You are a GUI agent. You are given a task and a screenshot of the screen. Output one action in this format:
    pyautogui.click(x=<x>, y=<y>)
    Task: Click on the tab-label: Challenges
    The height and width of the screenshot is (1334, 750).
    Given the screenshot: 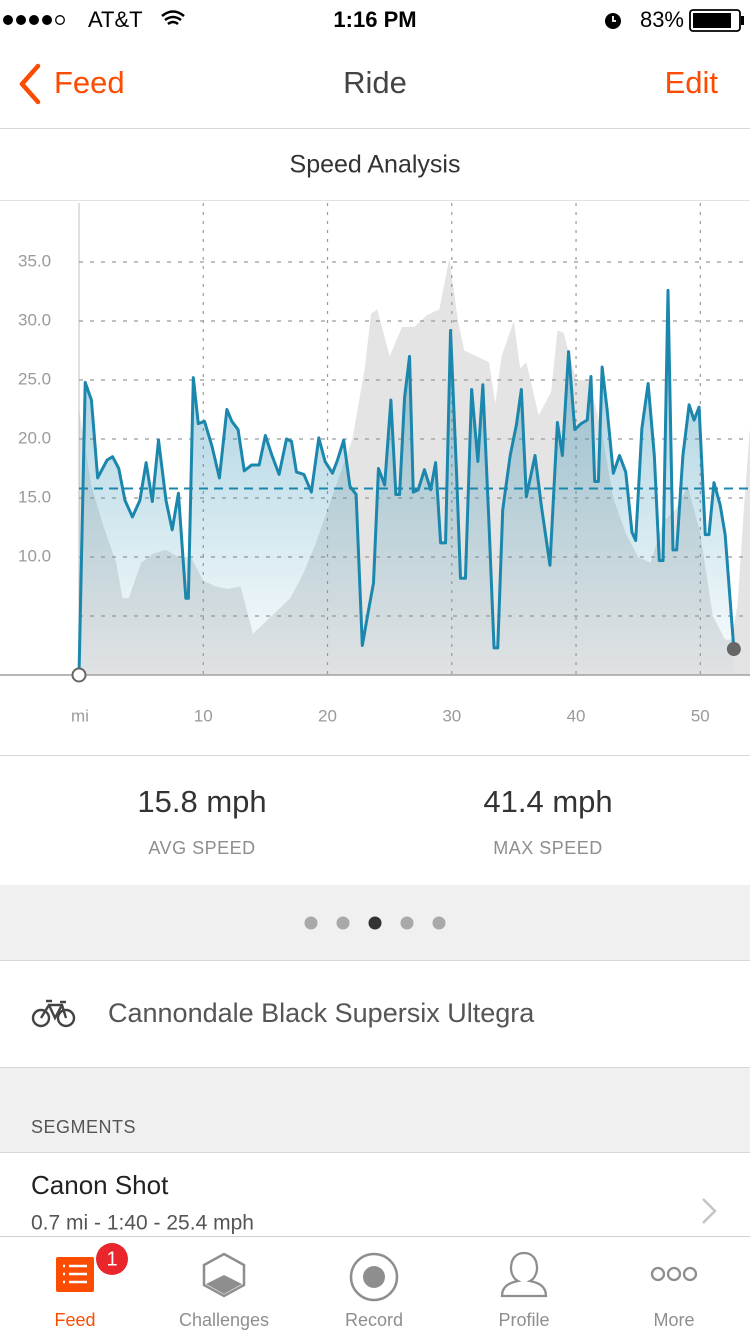 What is the action you would take?
    pyautogui.click(x=224, y=1320)
    